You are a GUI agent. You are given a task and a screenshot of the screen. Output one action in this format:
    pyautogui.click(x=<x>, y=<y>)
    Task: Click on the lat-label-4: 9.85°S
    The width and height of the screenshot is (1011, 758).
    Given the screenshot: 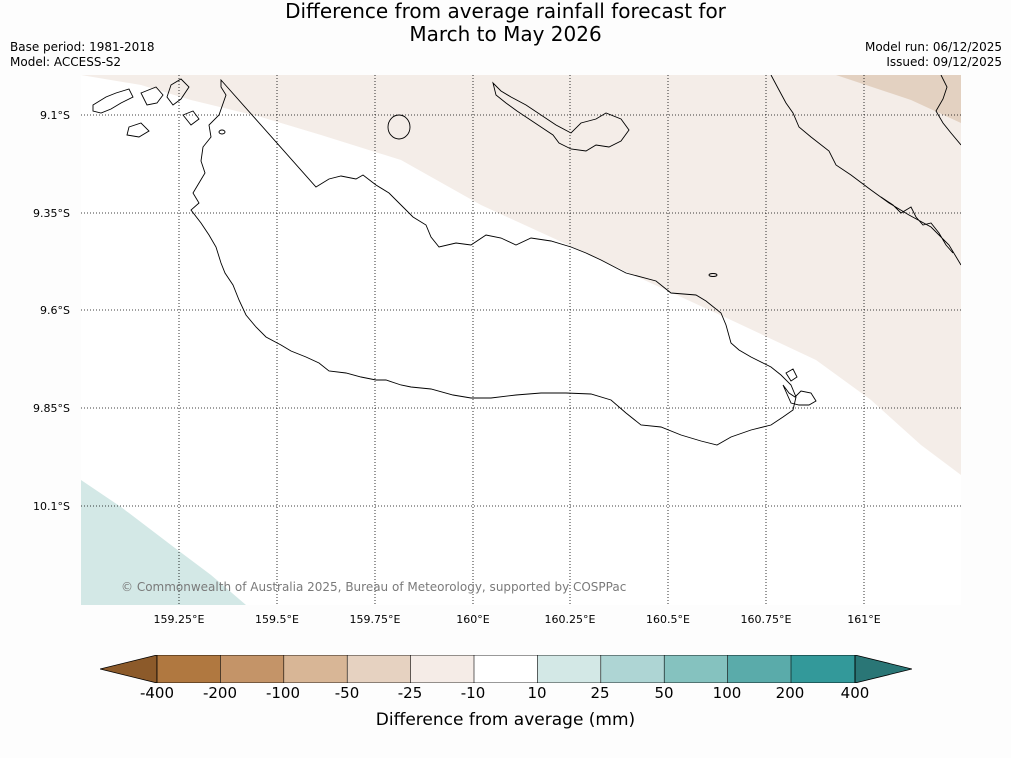 What is the action you would take?
    pyautogui.click(x=51, y=408)
    